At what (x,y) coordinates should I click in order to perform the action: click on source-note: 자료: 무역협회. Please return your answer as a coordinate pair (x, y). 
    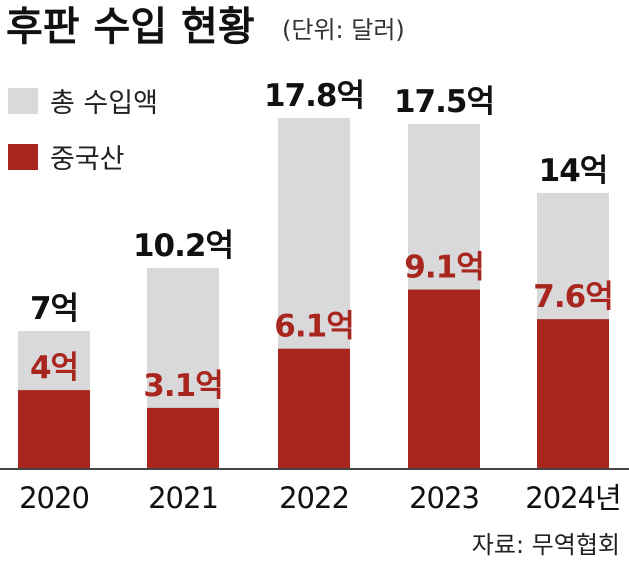
    Looking at the image, I should click on (546, 545).